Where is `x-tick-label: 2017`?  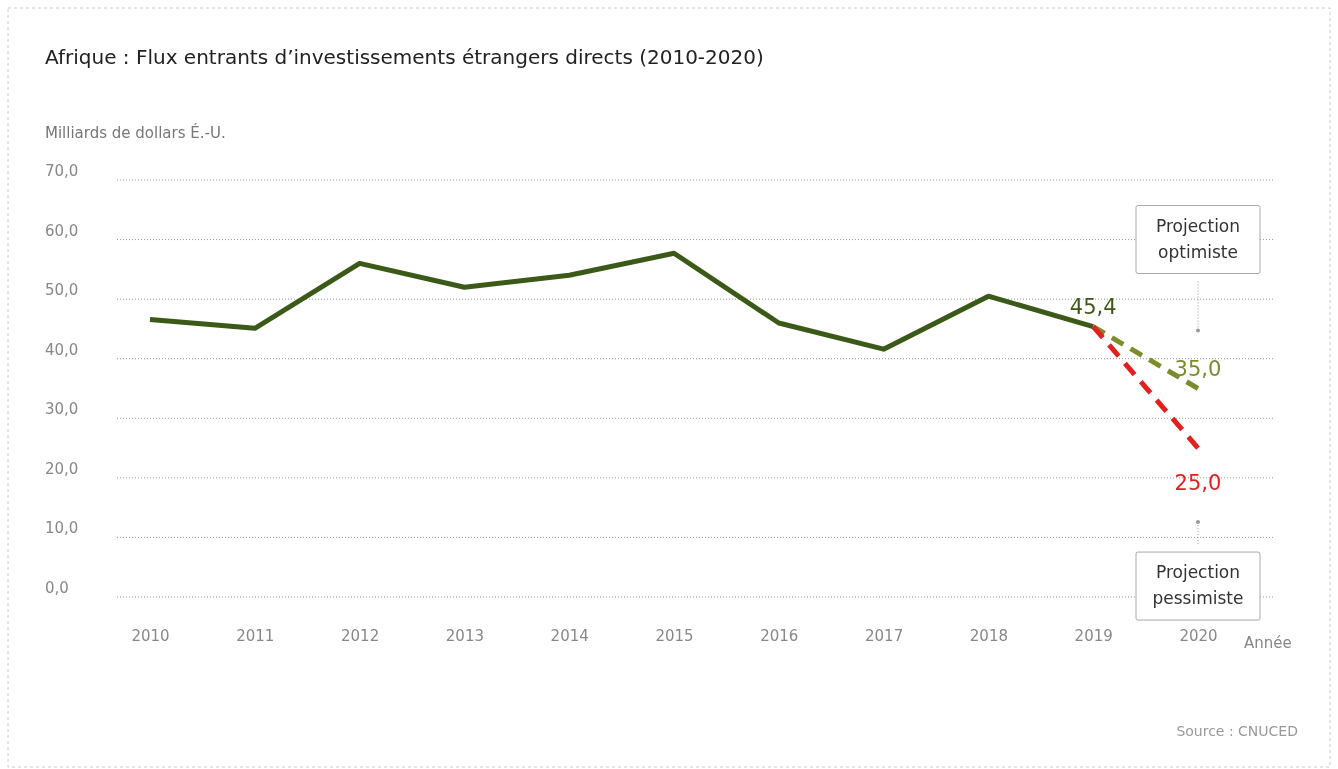
x-tick-label: 2017 is located at coordinates (884, 635).